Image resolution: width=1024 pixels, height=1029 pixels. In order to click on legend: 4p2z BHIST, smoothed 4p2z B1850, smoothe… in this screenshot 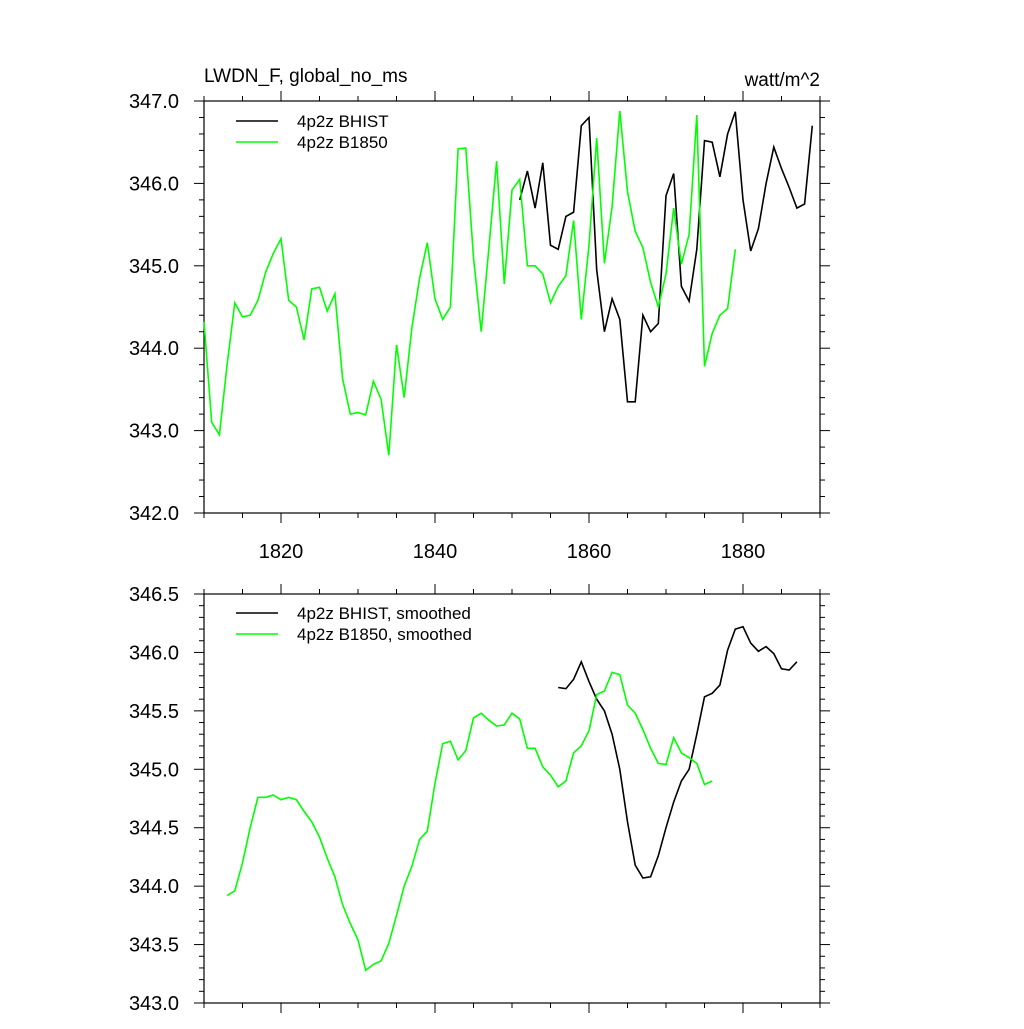, I will do `click(354, 624)`.